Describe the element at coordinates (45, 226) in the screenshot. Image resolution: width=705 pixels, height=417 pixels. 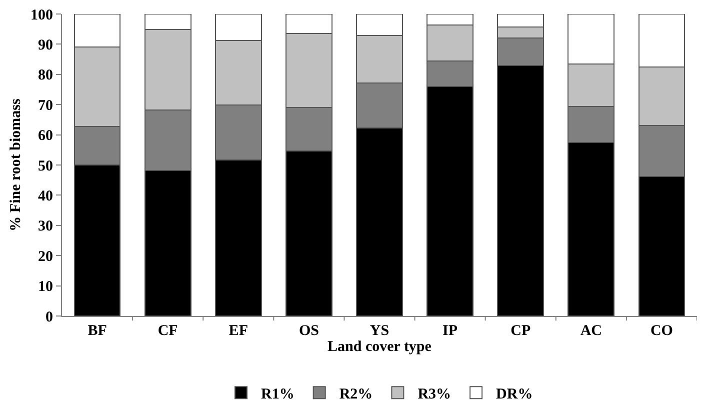
I see `y-tick-label: 30` at that location.